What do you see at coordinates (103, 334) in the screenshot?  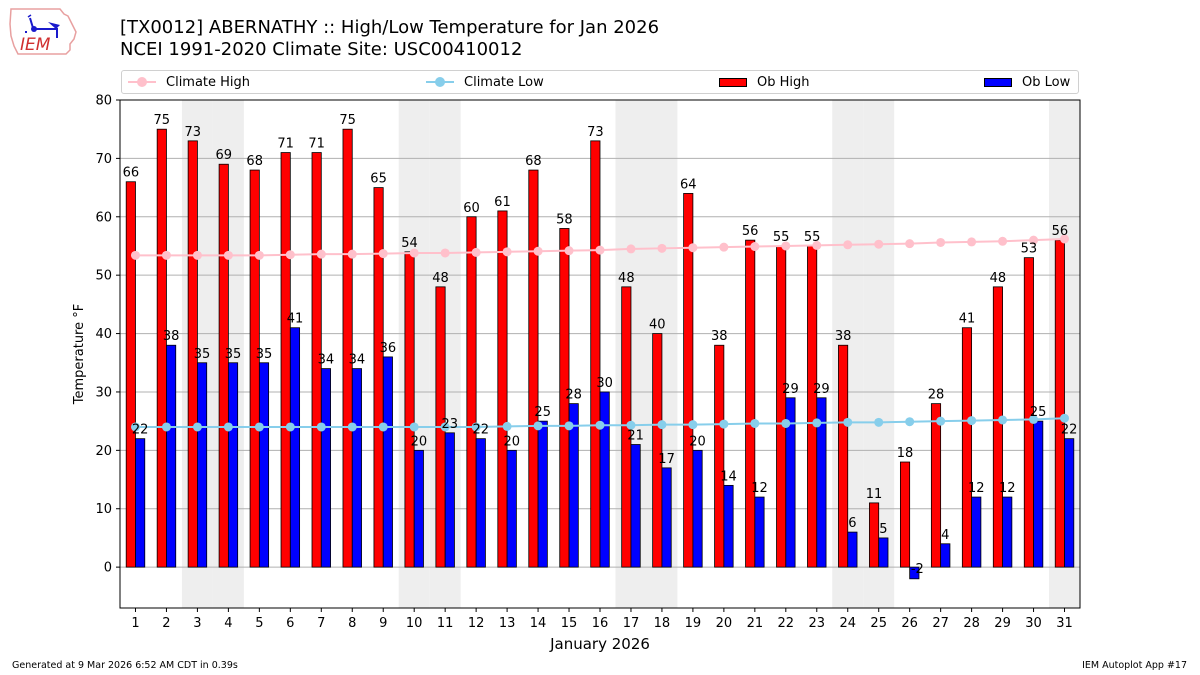 I see `y-tick-label: 40` at bounding box center [103, 334].